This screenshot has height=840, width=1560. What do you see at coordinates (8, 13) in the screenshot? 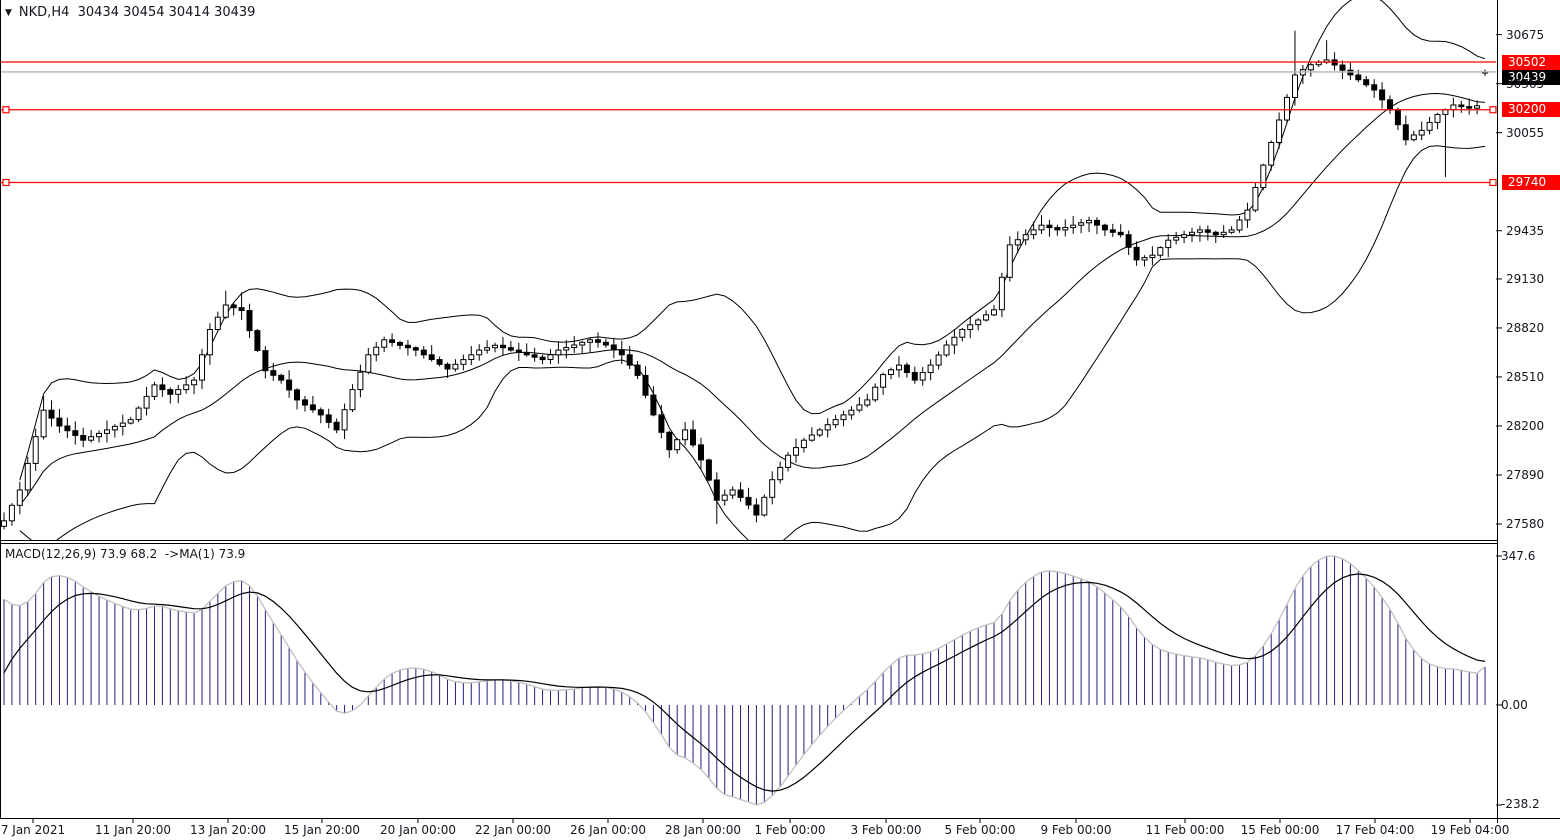
I see `symbol-dropdown-icon: ▼` at bounding box center [8, 13].